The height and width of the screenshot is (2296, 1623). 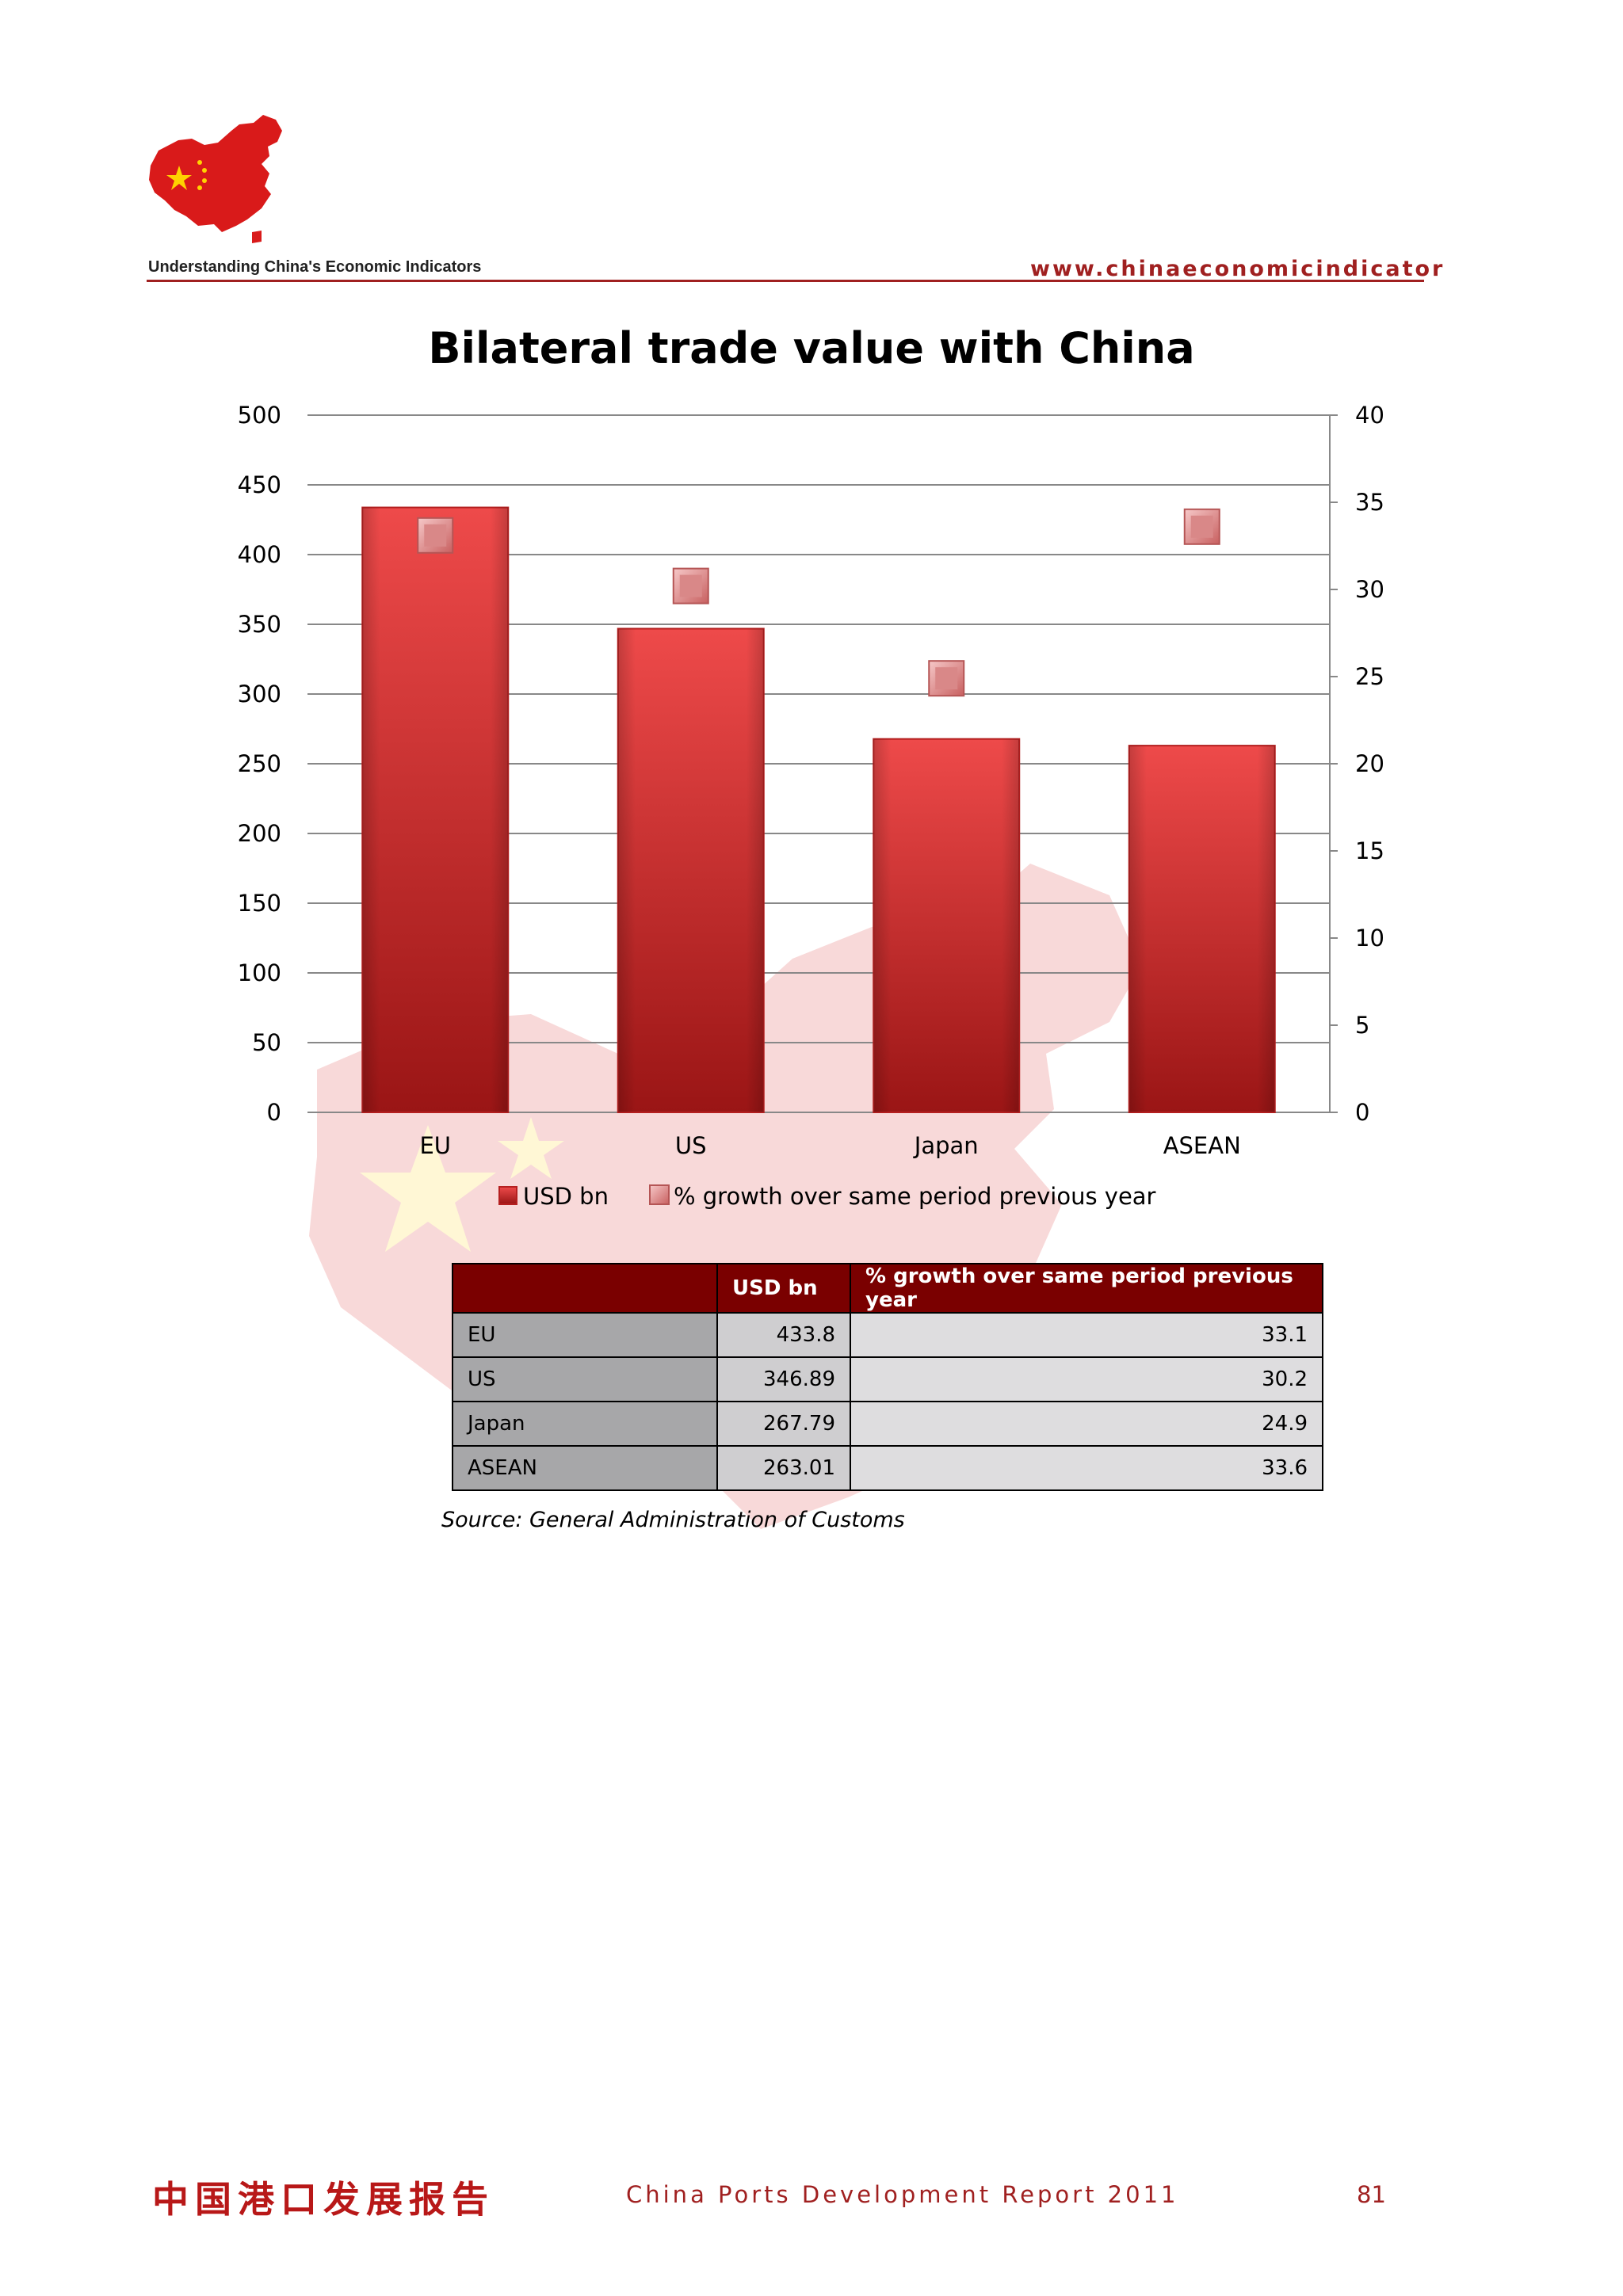 What do you see at coordinates (659, 1194) in the screenshot?
I see `legend-swatch-growth` at bounding box center [659, 1194].